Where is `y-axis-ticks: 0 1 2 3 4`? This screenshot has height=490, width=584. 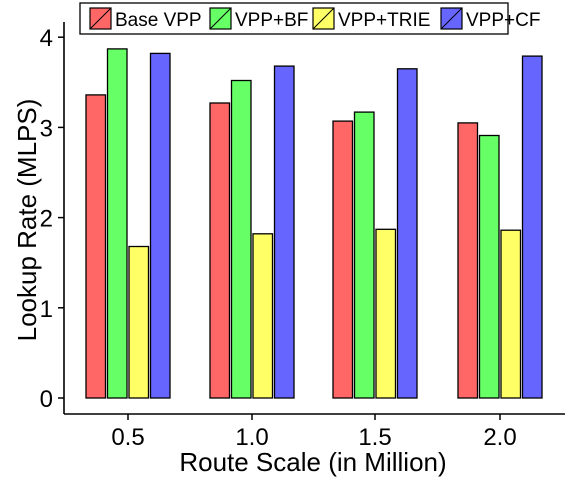 y-axis-ticks: 0 1 2 3 4 is located at coordinates (52, 219).